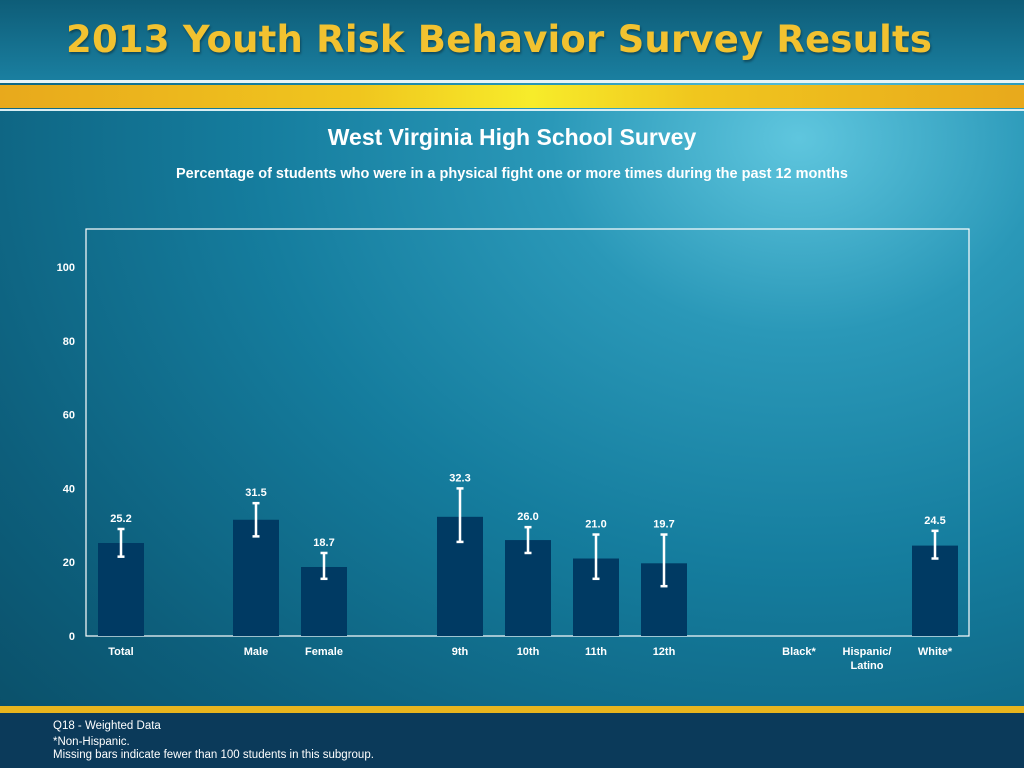 This screenshot has height=768, width=1024. What do you see at coordinates (664, 652) in the screenshot?
I see `x-tick-label: 12th` at bounding box center [664, 652].